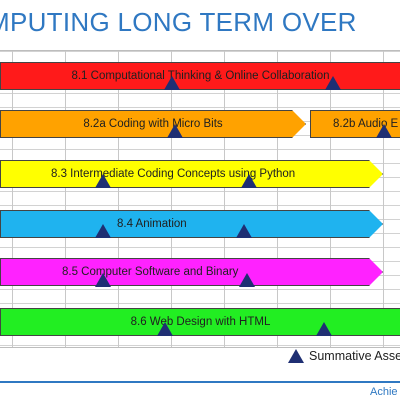  I want to click on unit-label-8-6: 8.6 Web Design with HTML, so click(200, 322).